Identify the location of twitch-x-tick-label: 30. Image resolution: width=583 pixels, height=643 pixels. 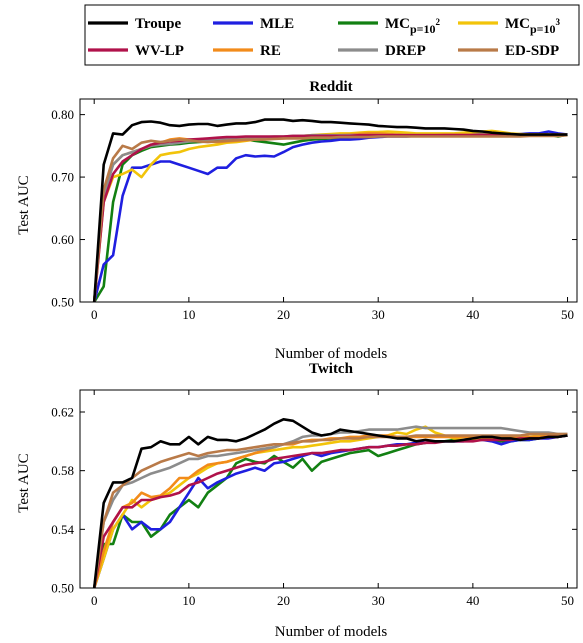
(378, 600).